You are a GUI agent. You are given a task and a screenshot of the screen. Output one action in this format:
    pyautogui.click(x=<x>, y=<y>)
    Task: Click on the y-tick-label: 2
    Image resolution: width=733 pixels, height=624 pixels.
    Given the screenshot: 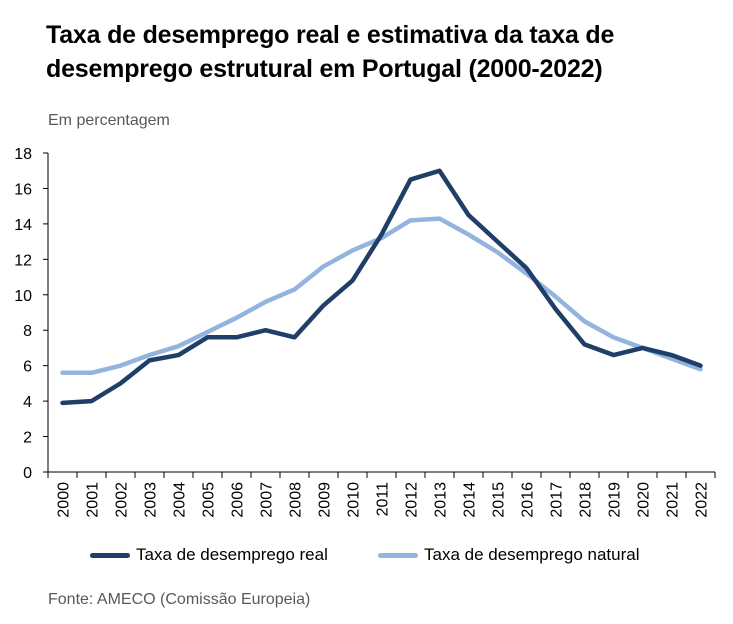 What is the action you would take?
    pyautogui.click(x=27, y=438)
    